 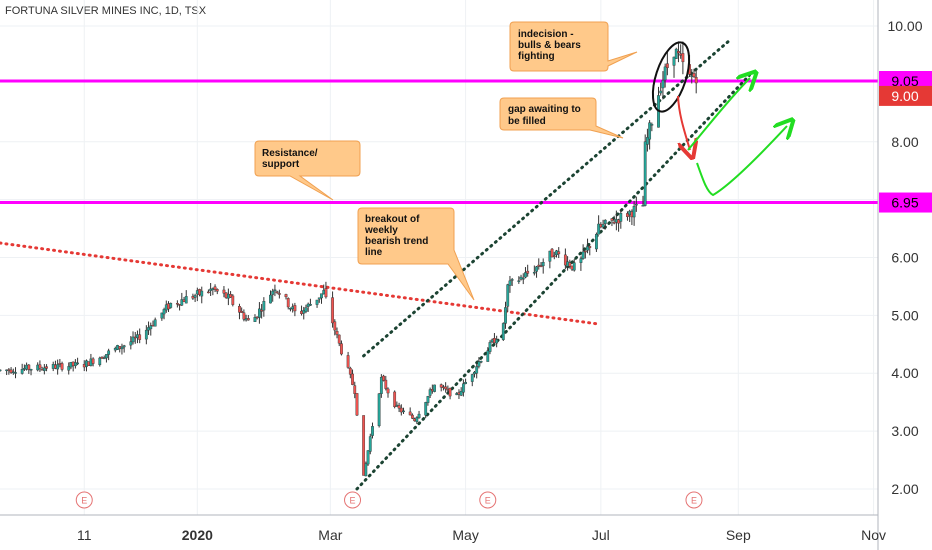 I want to click on annotation-breakout: breakout of weekly bearish trend line, so click(x=416, y=254).